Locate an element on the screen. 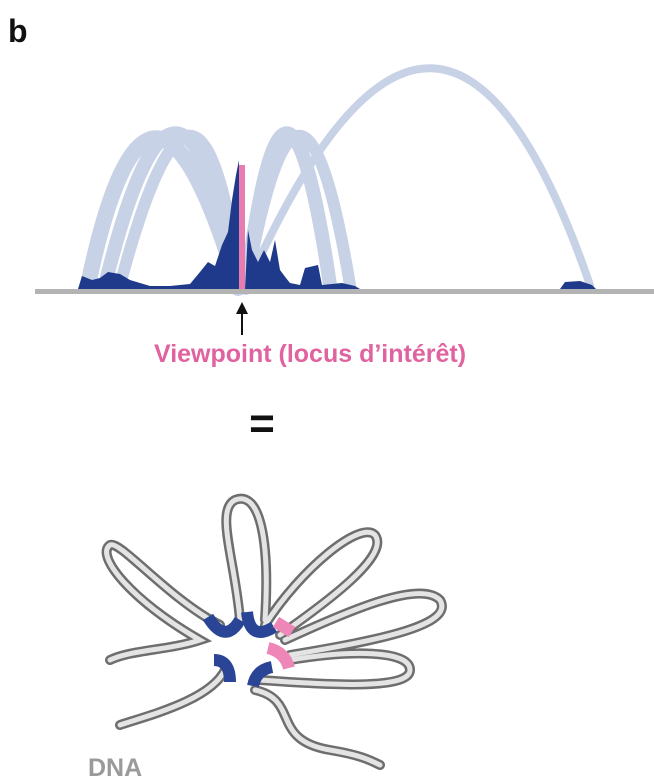 The image size is (654, 780). arrow-head is located at coordinates (242, 308).